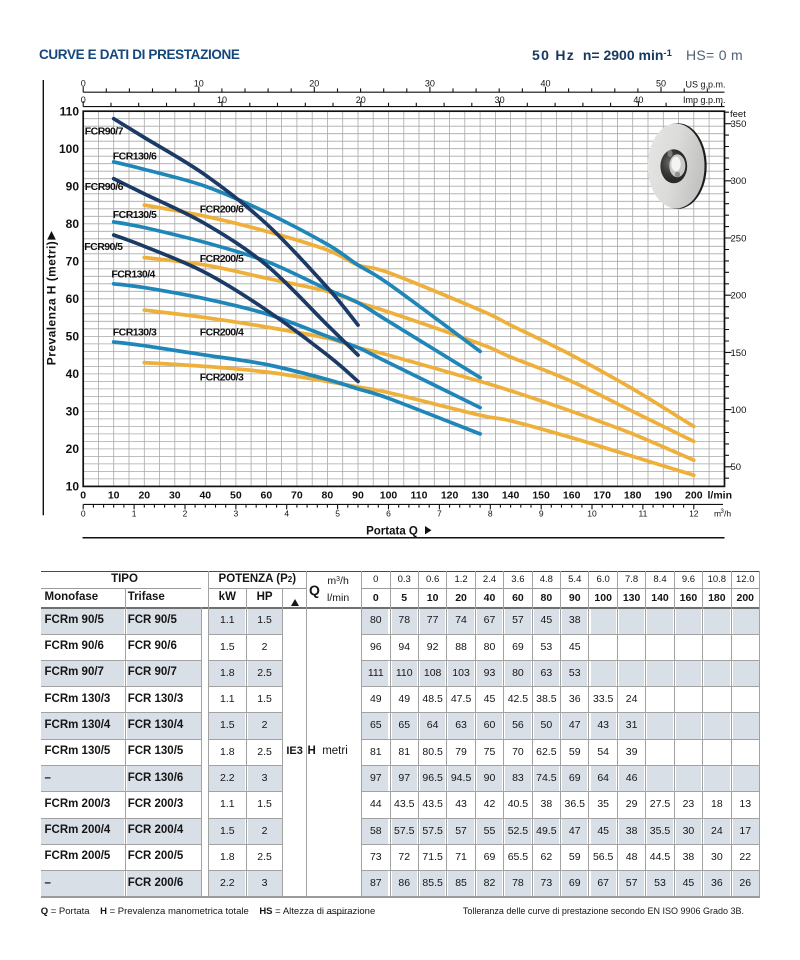 Image resolution: width=800 pixels, height=960 pixels. I want to click on svg-text: 4, so click(286, 514).